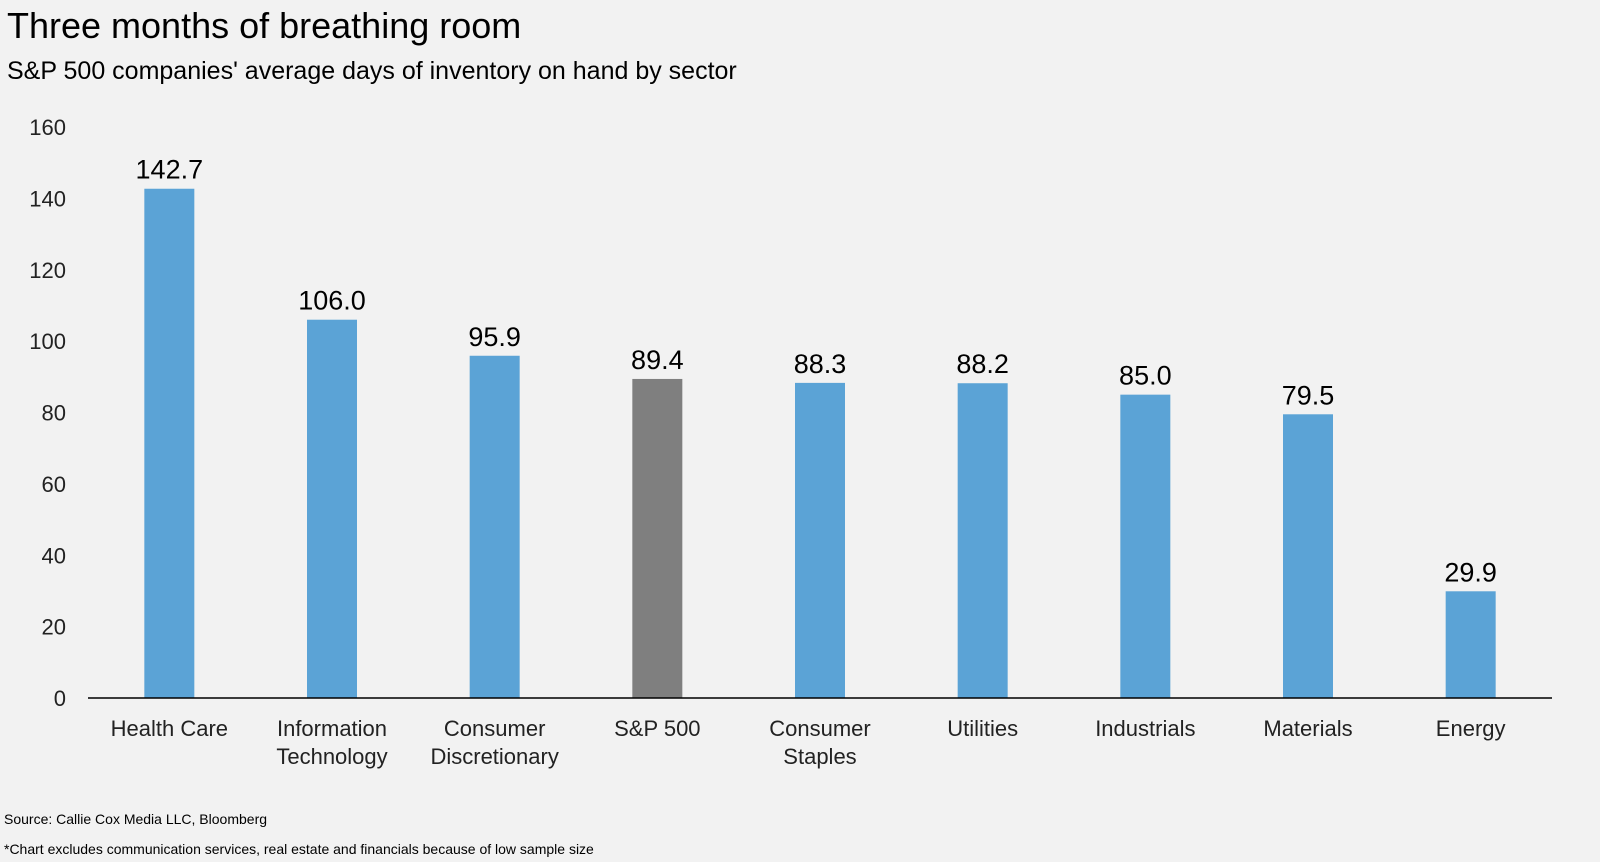  I want to click on bar-value-label: 88.2, so click(982, 364).